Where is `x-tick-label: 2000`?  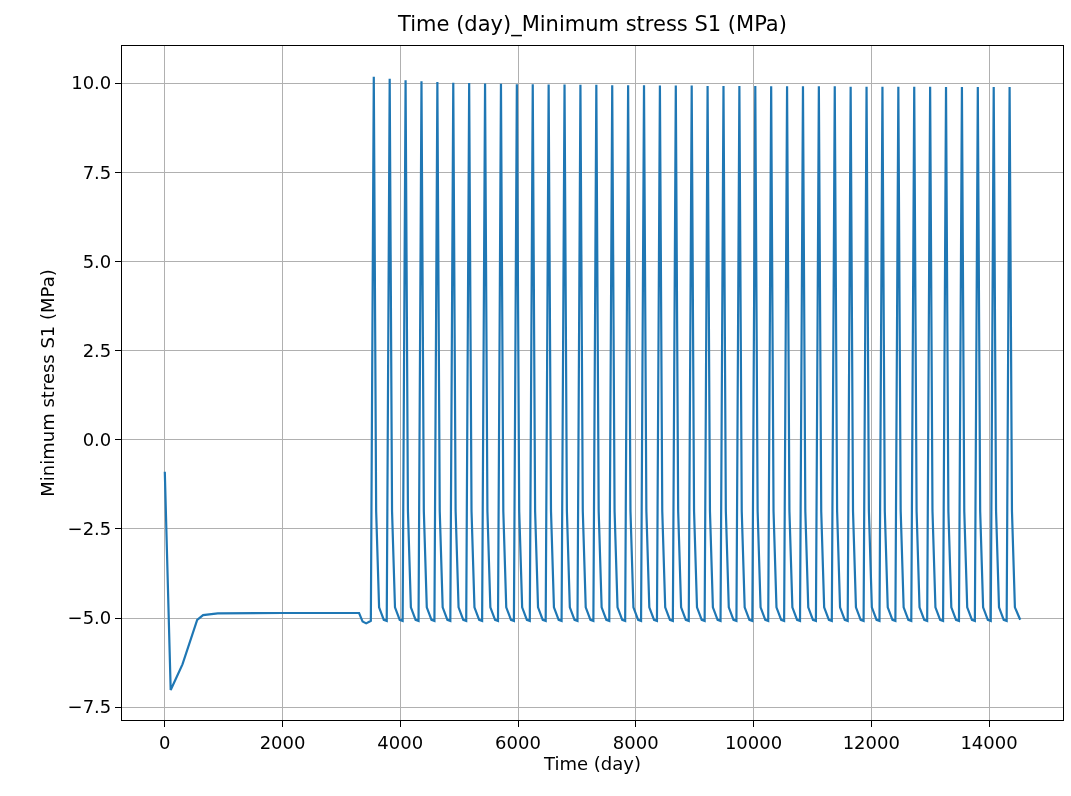
x-tick-label: 2000 is located at coordinates (282, 742).